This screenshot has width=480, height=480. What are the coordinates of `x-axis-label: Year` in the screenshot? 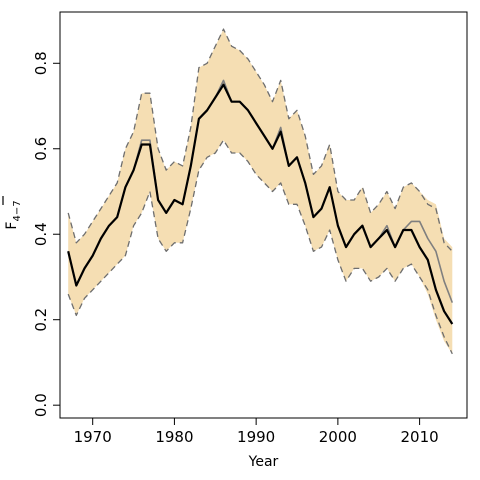 It's located at (263, 462).